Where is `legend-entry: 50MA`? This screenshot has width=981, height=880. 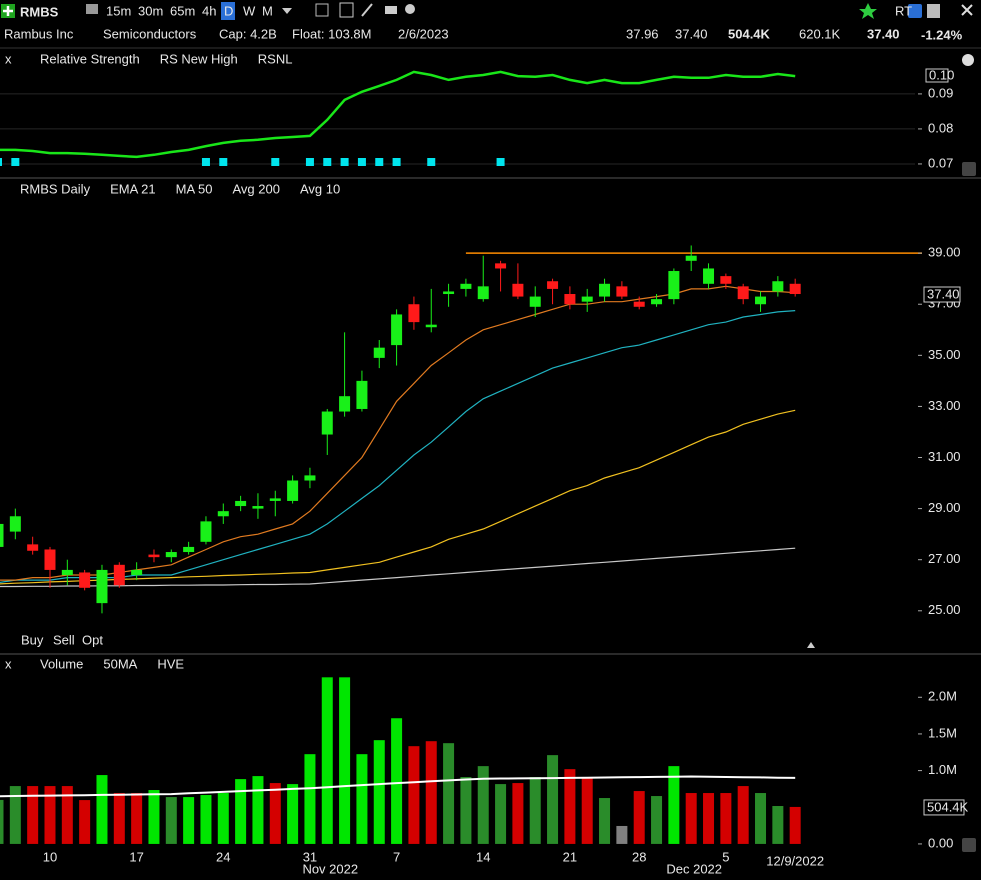 legend-entry: 50MA is located at coordinates (120, 663).